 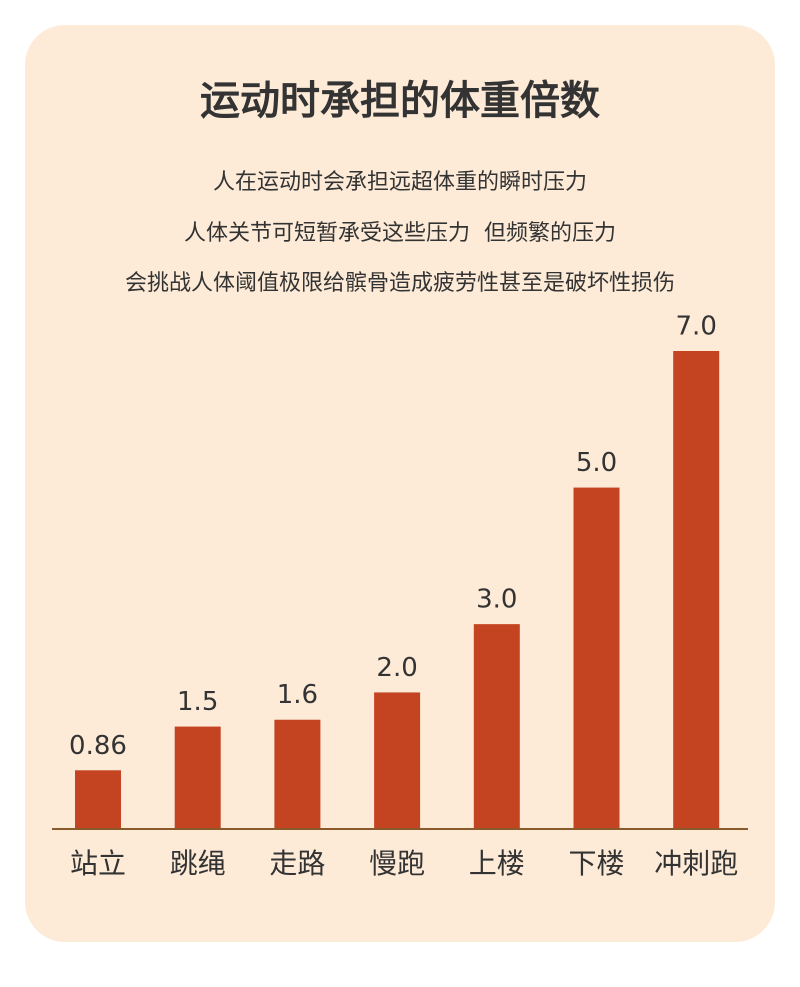 What do you see at coordinates (496, 600) in the screenshot?
I see `value-label: 3.0` at bounding box center [496, 600].